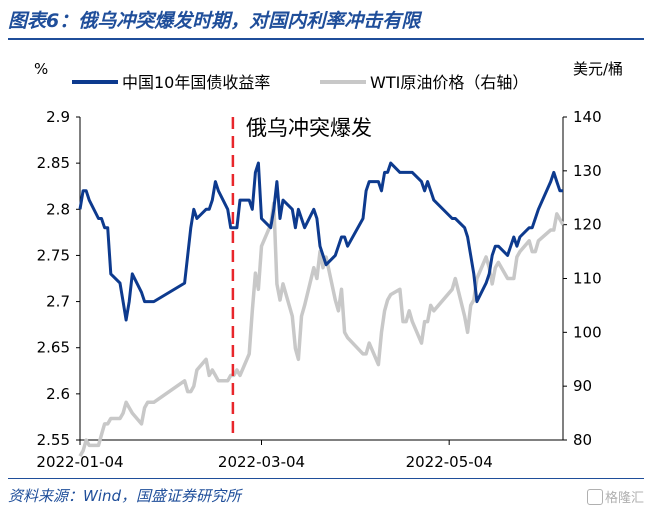 Image resolution: width=655 pixels, height=517 pixels. Describe the element at coordinates (326, 478) in the screenshot. I see `source-divider` at that location.